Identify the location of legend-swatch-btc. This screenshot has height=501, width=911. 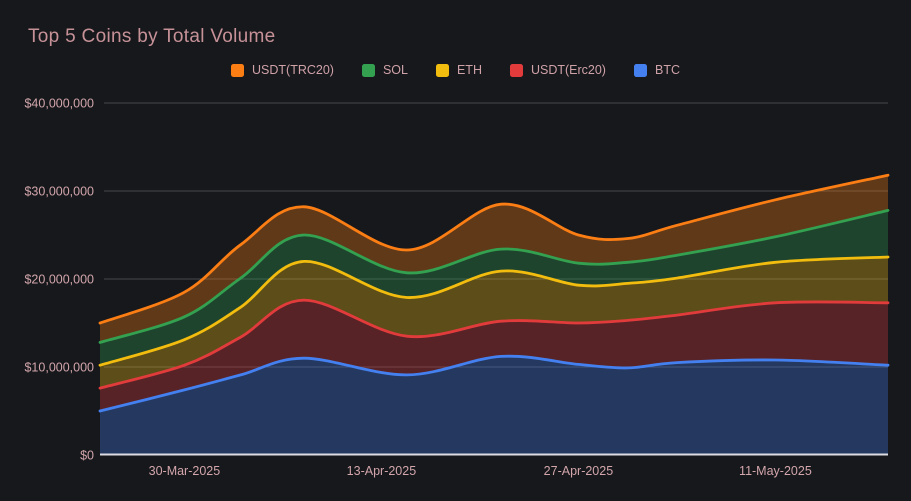
(640, 70).